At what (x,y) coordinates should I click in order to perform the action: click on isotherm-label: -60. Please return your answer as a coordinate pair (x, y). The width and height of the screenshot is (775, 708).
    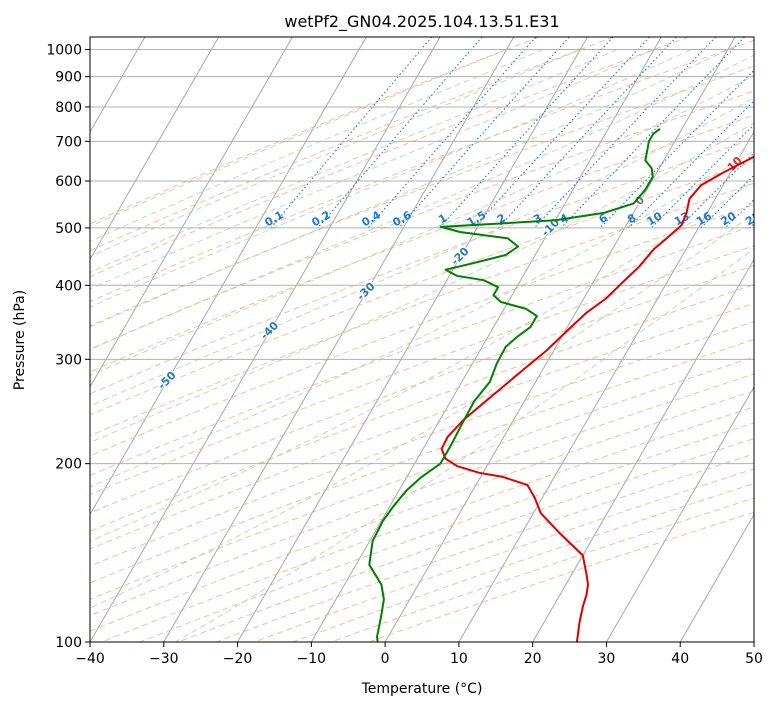
    Looking at the image, I should click on (63, 430).